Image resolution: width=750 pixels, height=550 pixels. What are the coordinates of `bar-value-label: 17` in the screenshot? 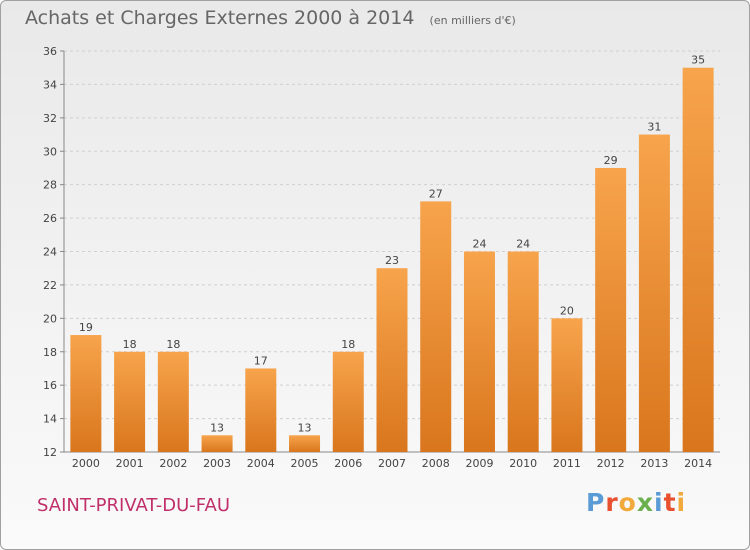 It's located at (261, 360).